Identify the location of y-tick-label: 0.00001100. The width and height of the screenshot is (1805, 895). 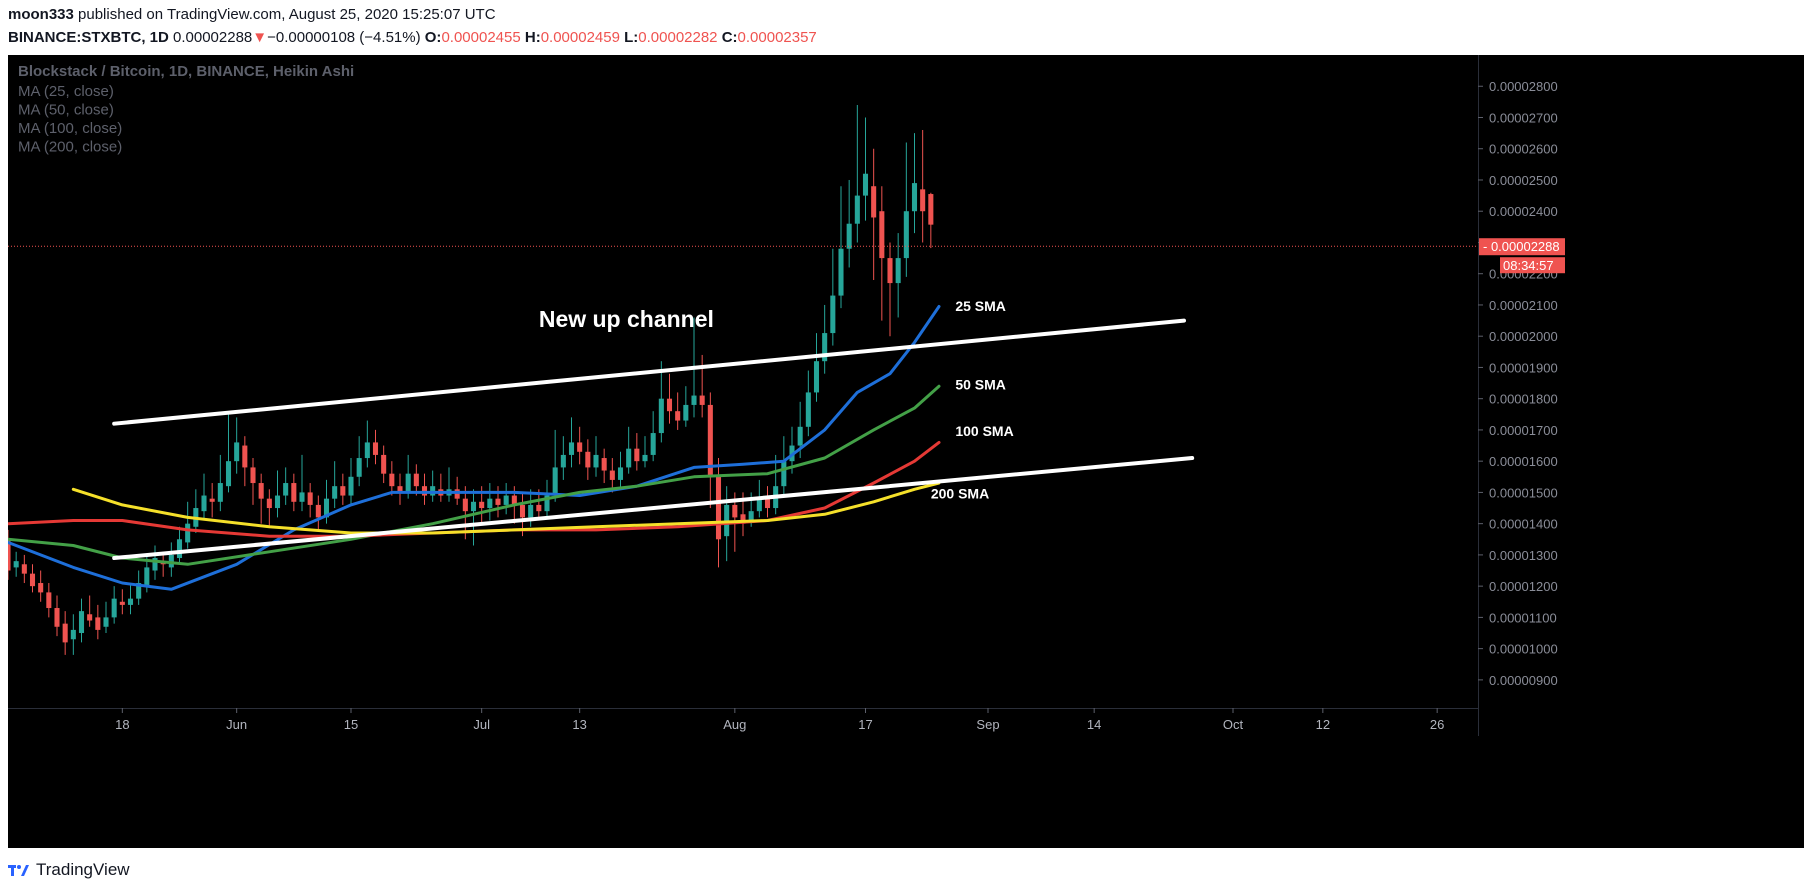
(1523, 617).